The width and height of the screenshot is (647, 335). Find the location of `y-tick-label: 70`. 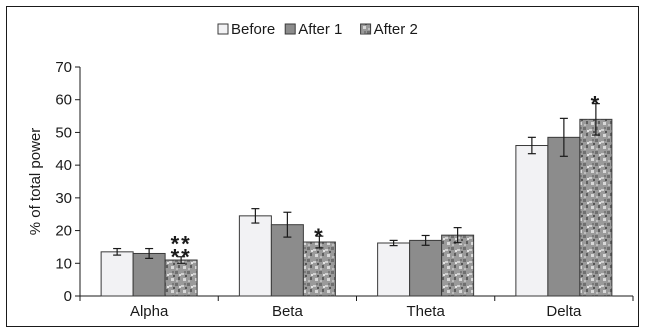

y-tick-label: 70 is located at coordinates (63, 67).